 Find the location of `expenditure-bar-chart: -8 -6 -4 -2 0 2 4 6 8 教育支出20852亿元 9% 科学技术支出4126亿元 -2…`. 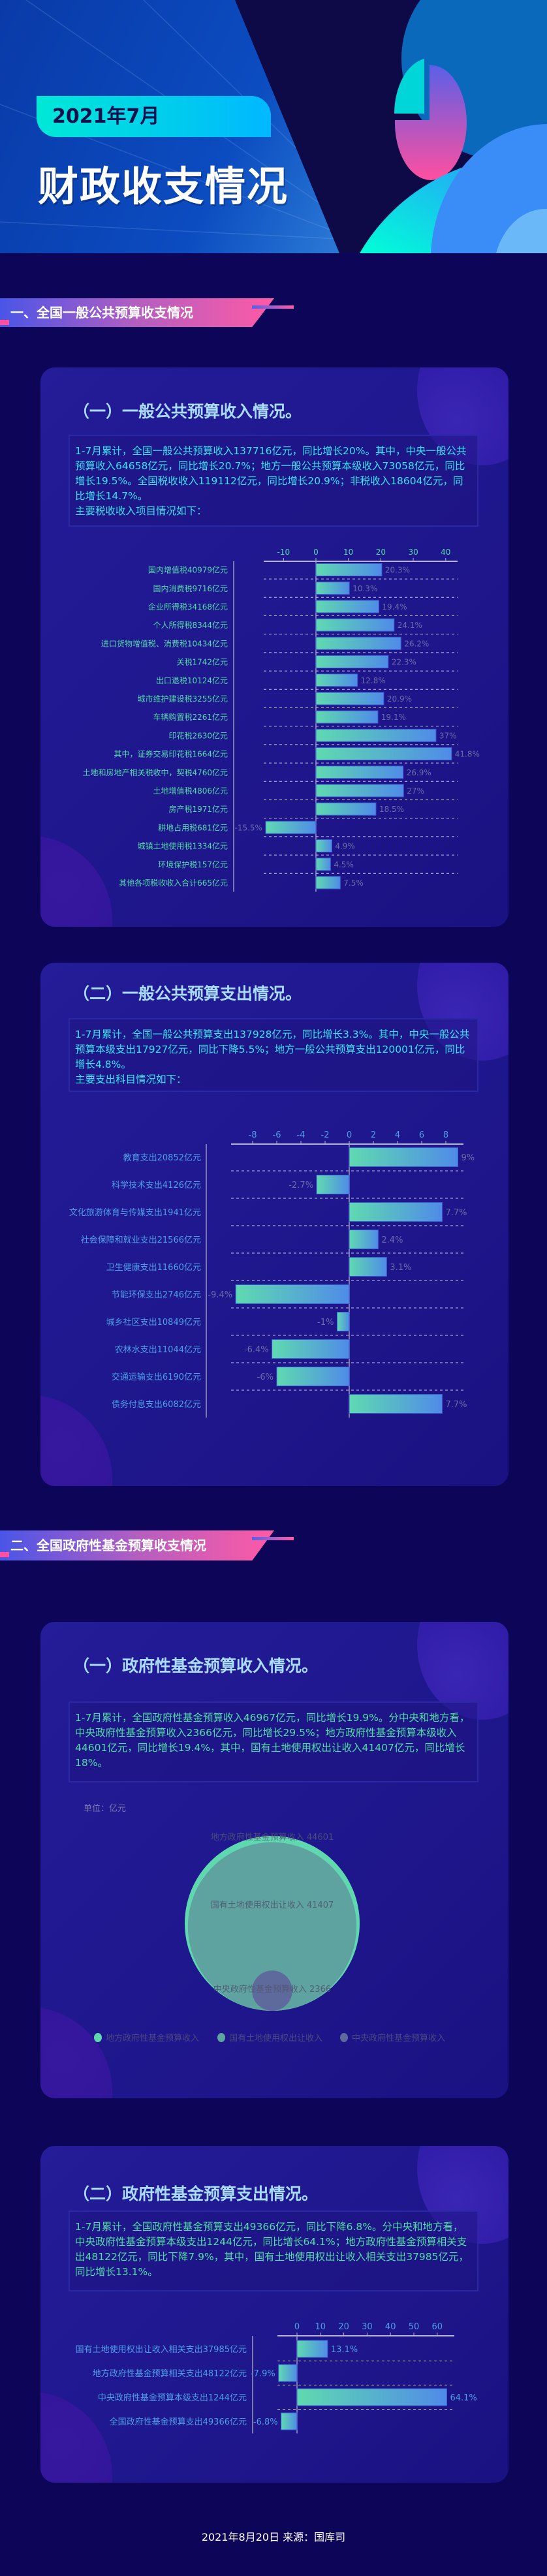

expenditure-bar-chart: -8 -6 -4 -2 0 2 4 6 8 教育支出20852亿元 9% 科学技术支出4126亿元 -2… is located at coordinates (272, 1274).